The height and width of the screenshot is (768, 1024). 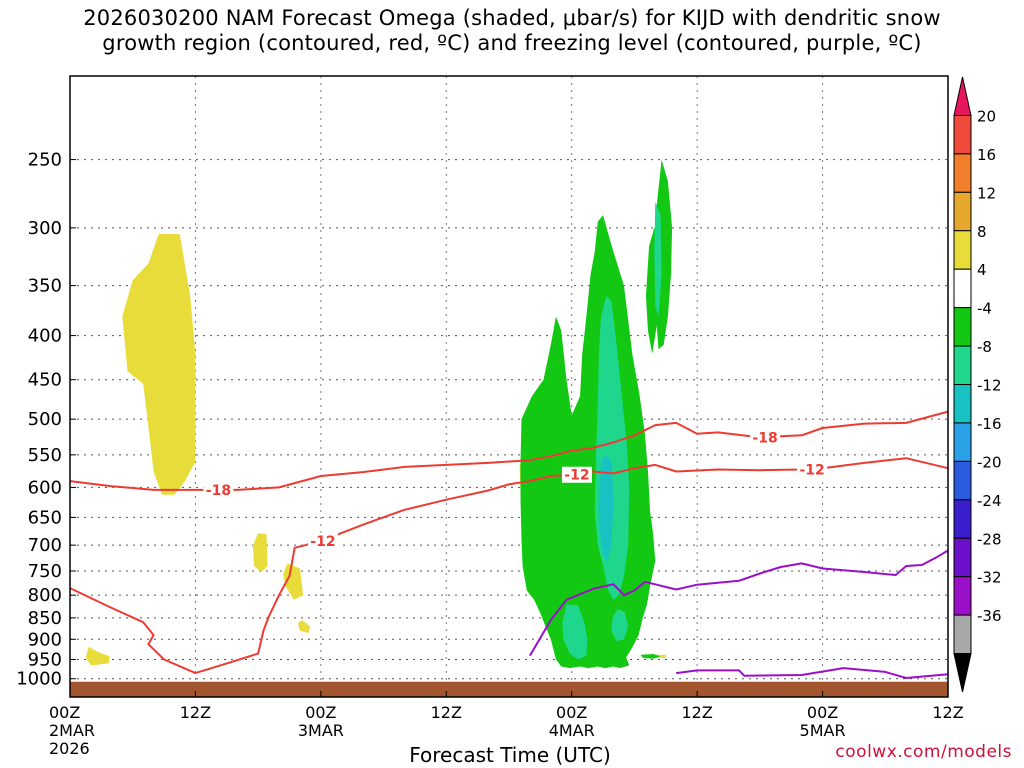 What do you see at coordinates (510, 755) in the screenshot?
I see `x-axis-label: Forecast Time (UTC)` at bounding box center [510, 755].